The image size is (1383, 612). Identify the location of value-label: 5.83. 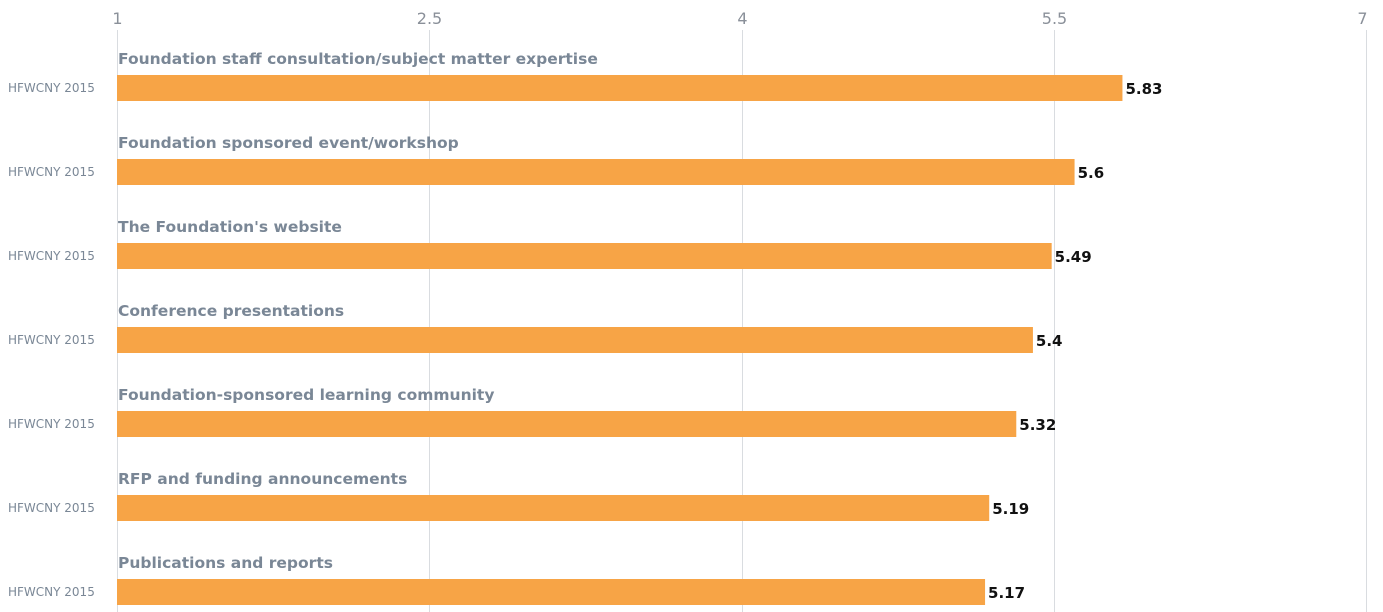
(1143, 89).